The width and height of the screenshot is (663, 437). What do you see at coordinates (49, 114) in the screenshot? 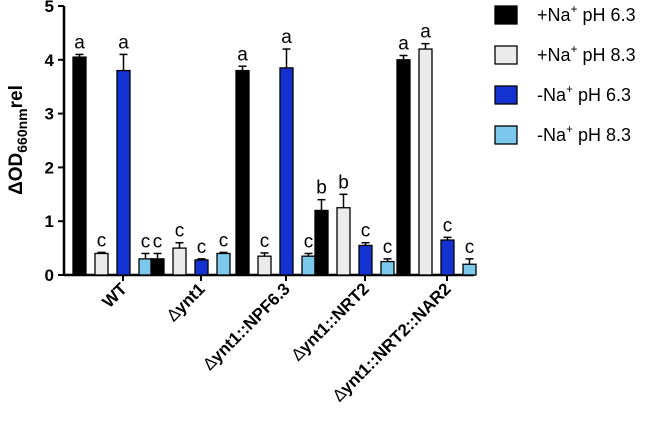
I see `y-tick-label: 3` at bounding box center [49, 114].